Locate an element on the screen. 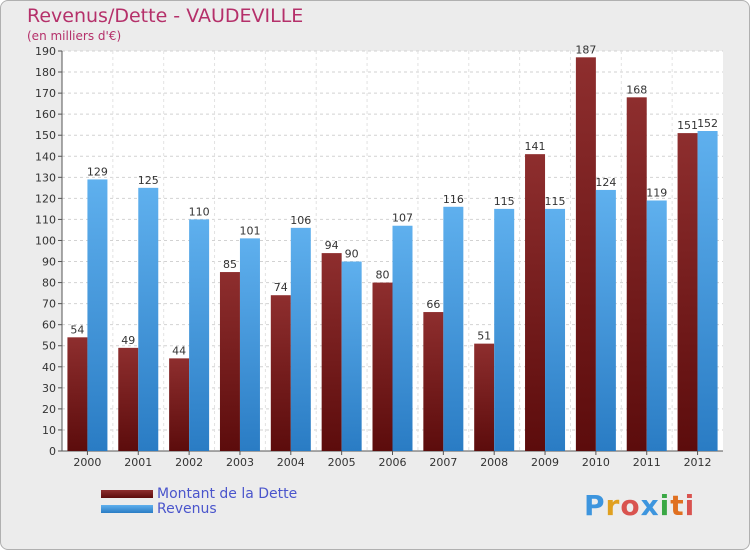 The height and width of the screenshot is (550, 750). bar-revenus-2012 is located at coordinates (707, 291).